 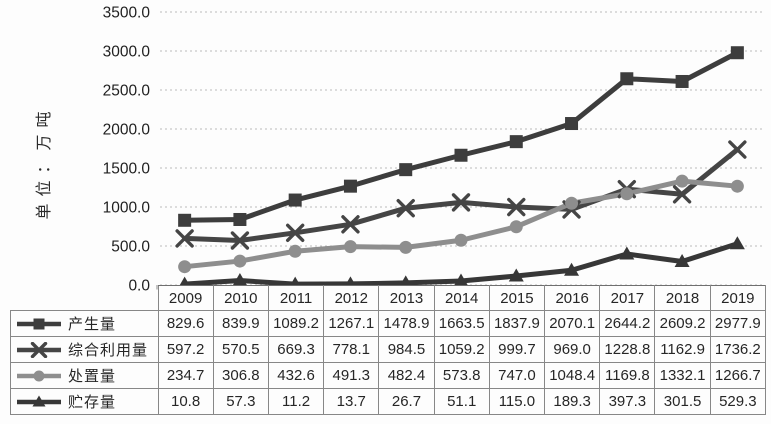 What do you see at coordinates (627, 298) in the screenshot?
I see `year-header-cell: 2017` at bounding box center [627, 298].